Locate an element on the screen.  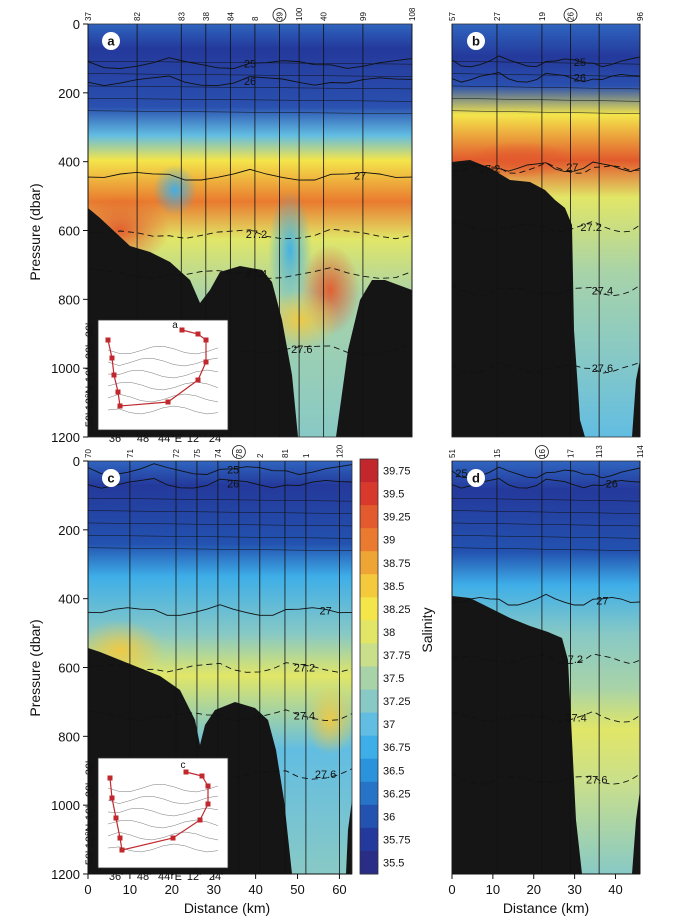
panel-b-letter: b is located at coordinates (476, 41).